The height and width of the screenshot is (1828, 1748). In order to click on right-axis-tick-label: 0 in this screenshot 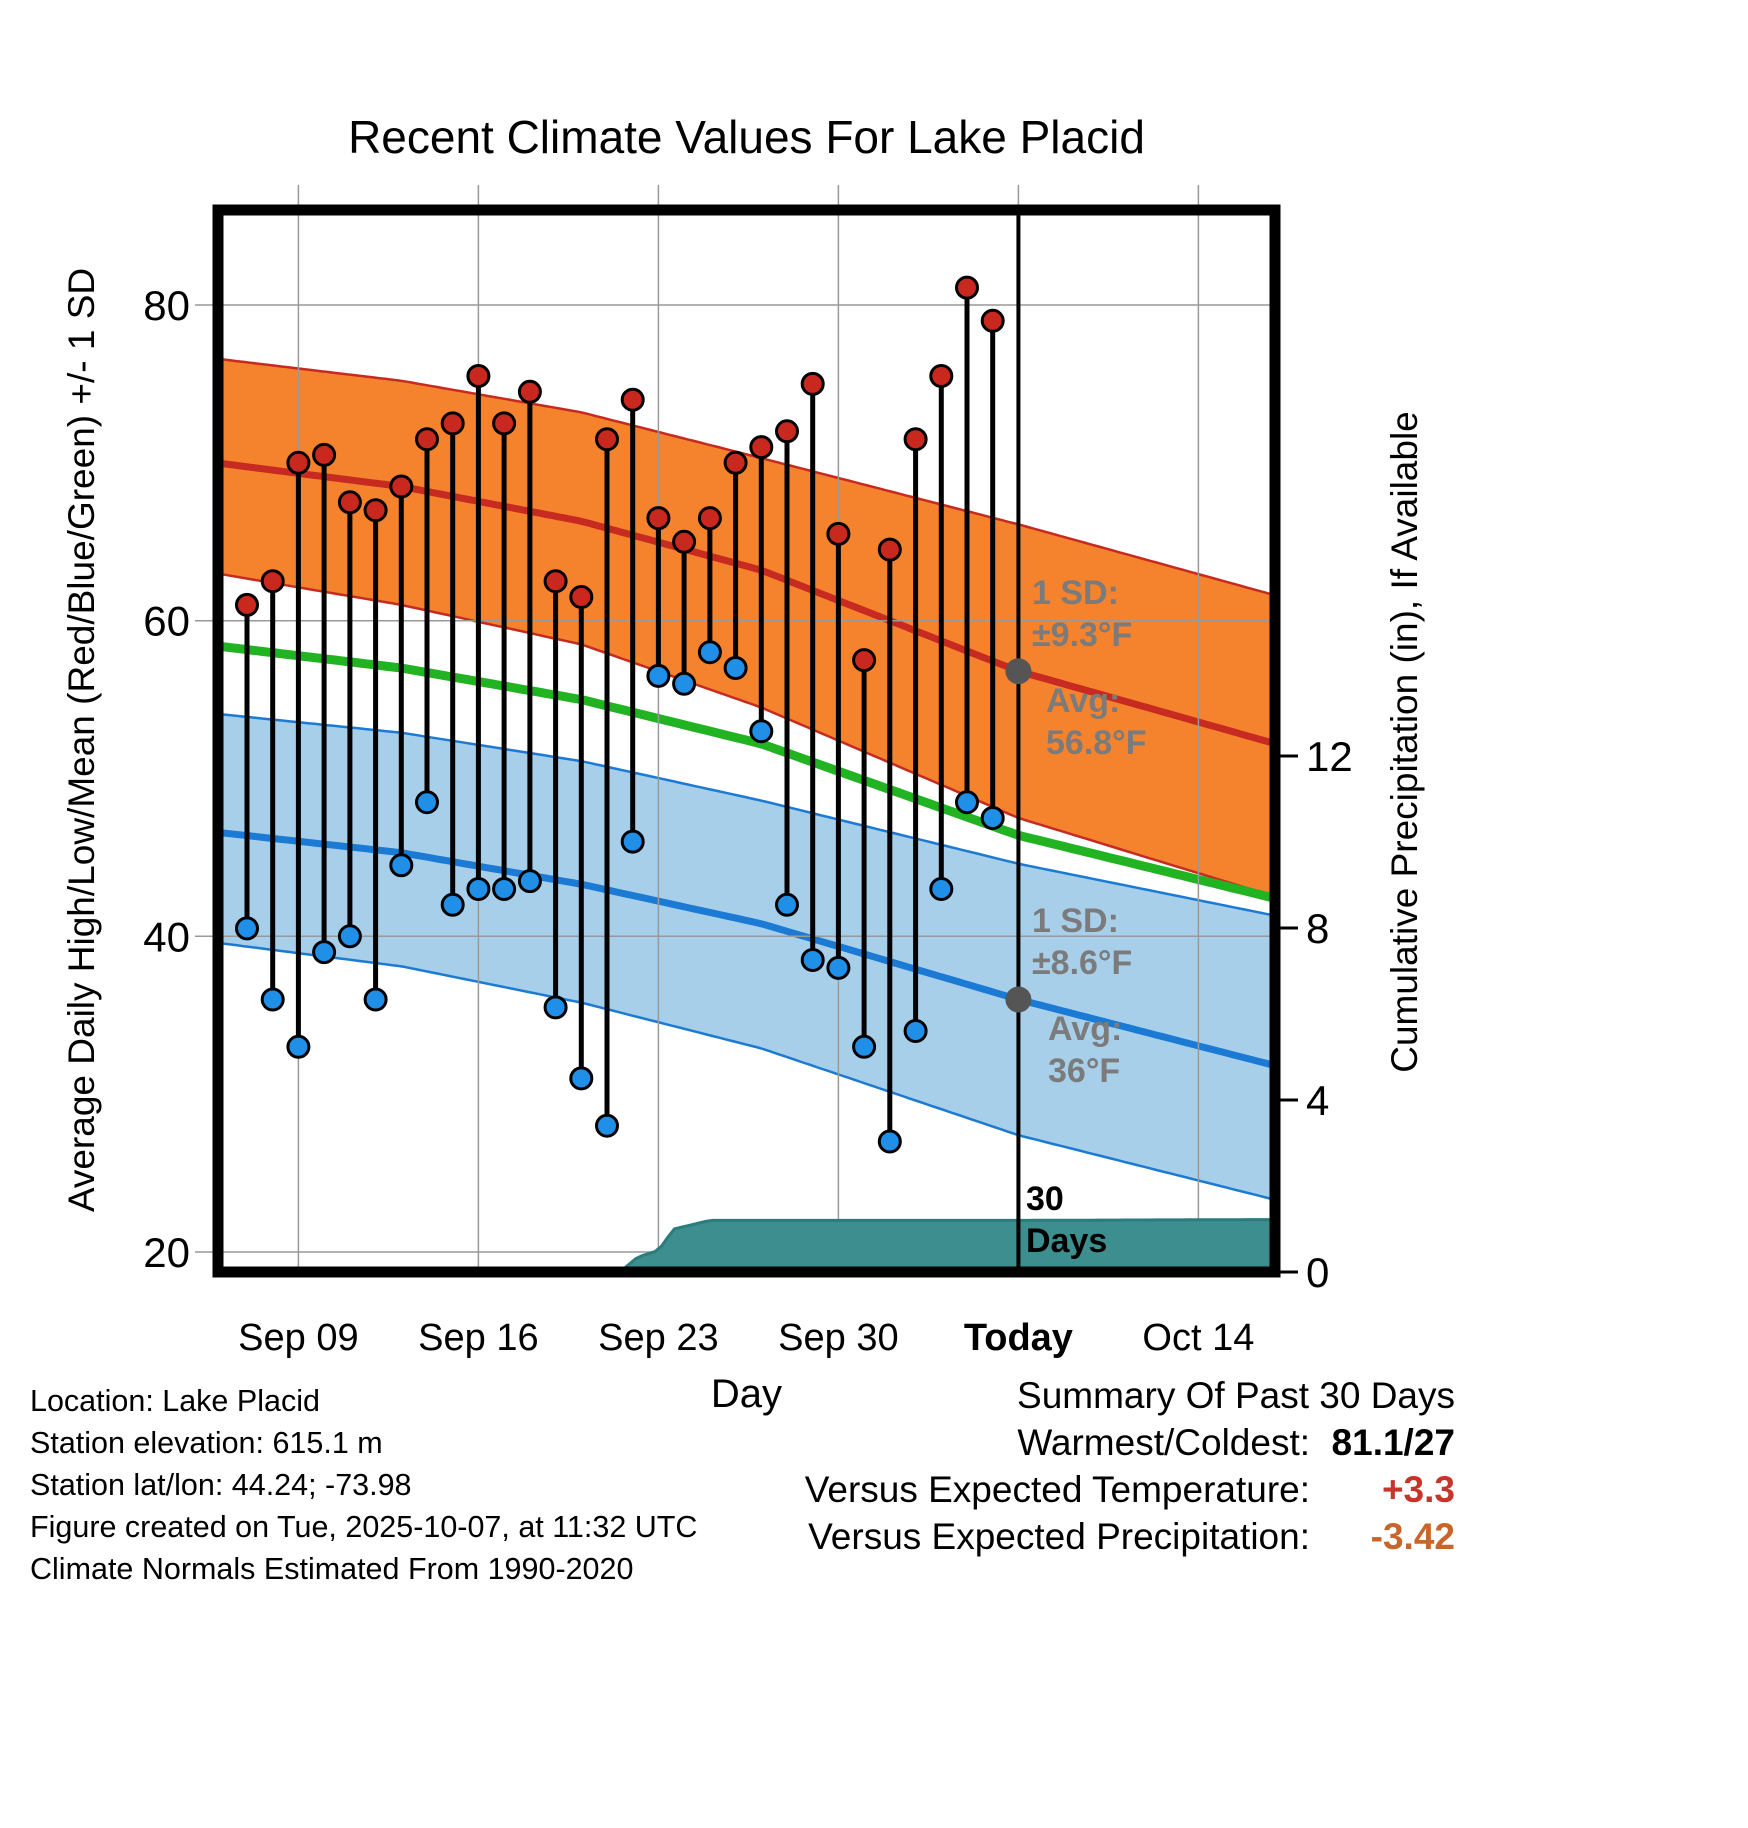, I will do `click(1317, 1272)`.